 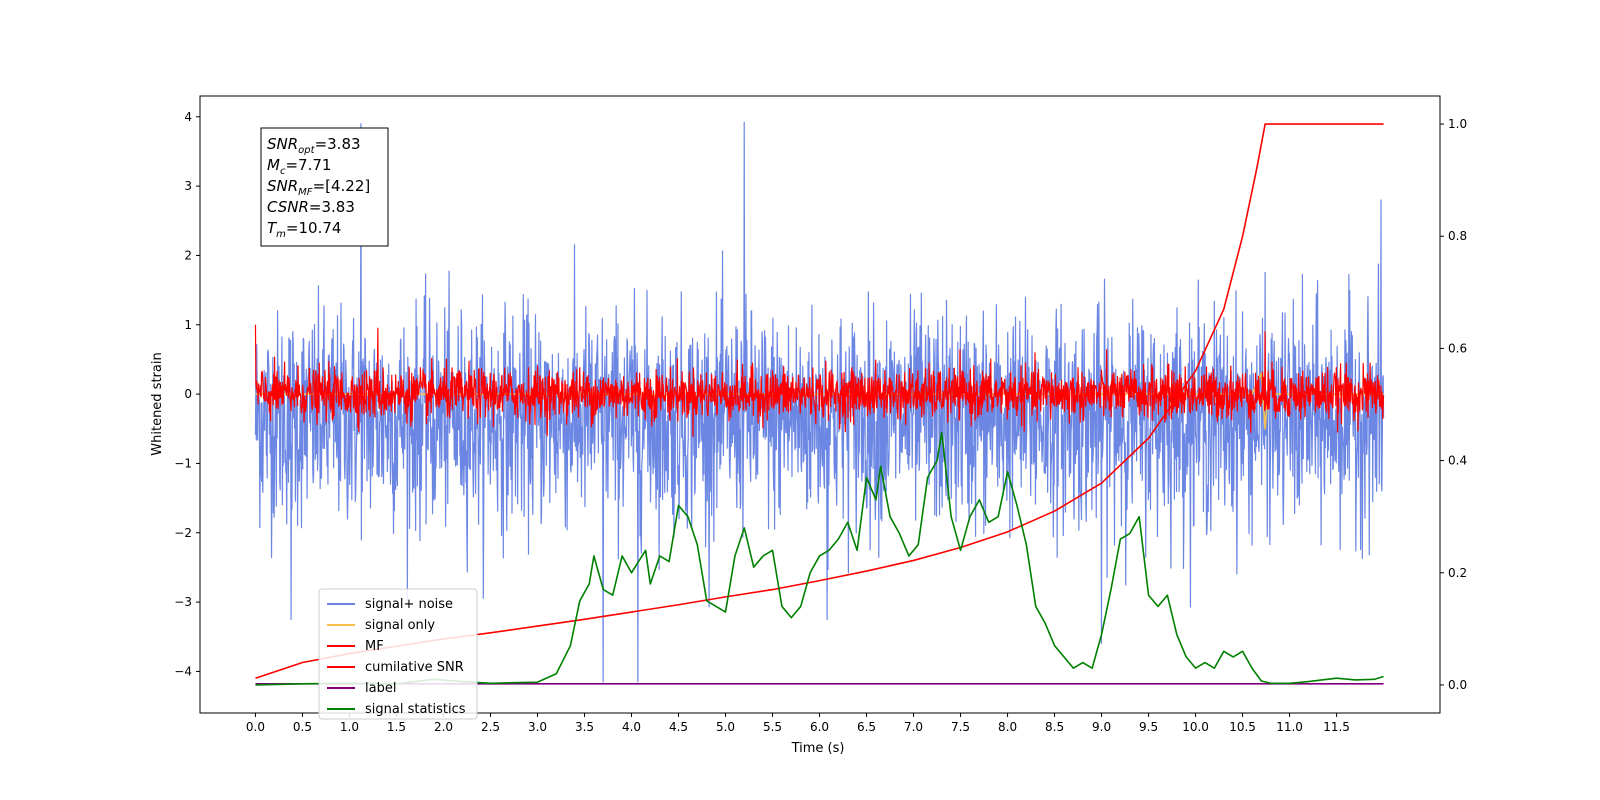 What do you see at coordinates (1195, 727) in the screenshot?
I see `x-tick-label: 10.0` at bounding box center [1195, 727].